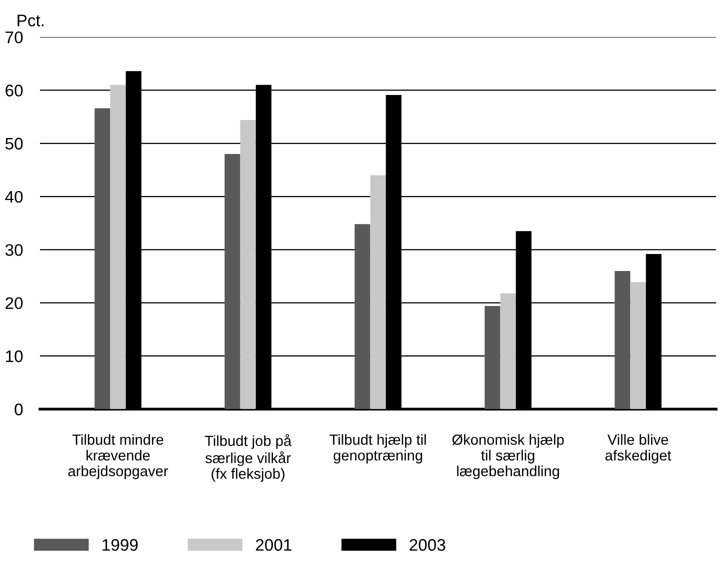 The width and height of the screenshot is (727, 562). I want to click on y-tick-label: 70, so click(14, 37).